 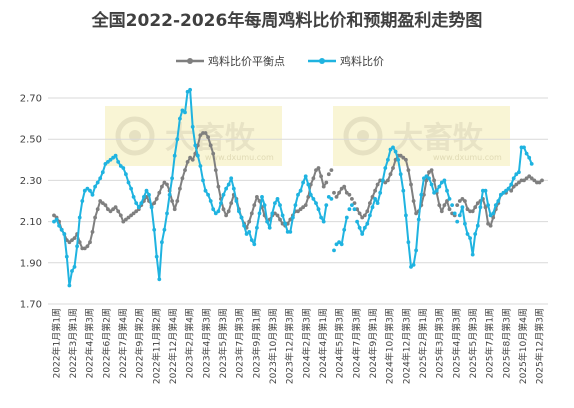 What do you see at coordinates (390, 346) in the screenshot?
I see `x-tick-label: 2024年10月第3周` at bounding box center [390, 346].